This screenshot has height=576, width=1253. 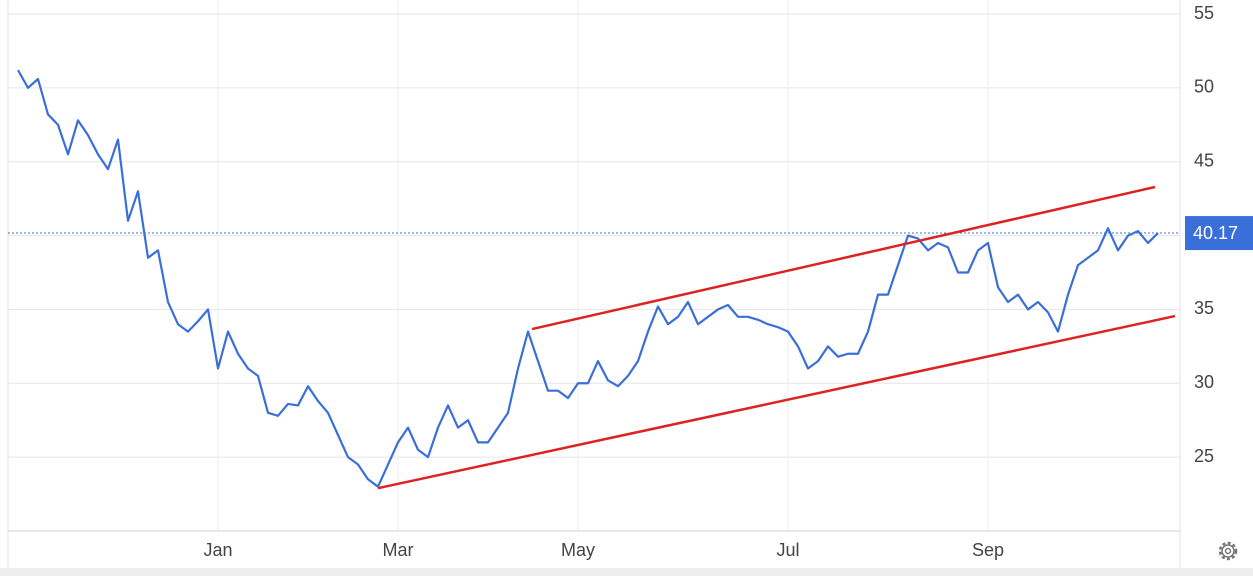 I want to click on last-value-label: 40.17, so click(x=1215, y=233).